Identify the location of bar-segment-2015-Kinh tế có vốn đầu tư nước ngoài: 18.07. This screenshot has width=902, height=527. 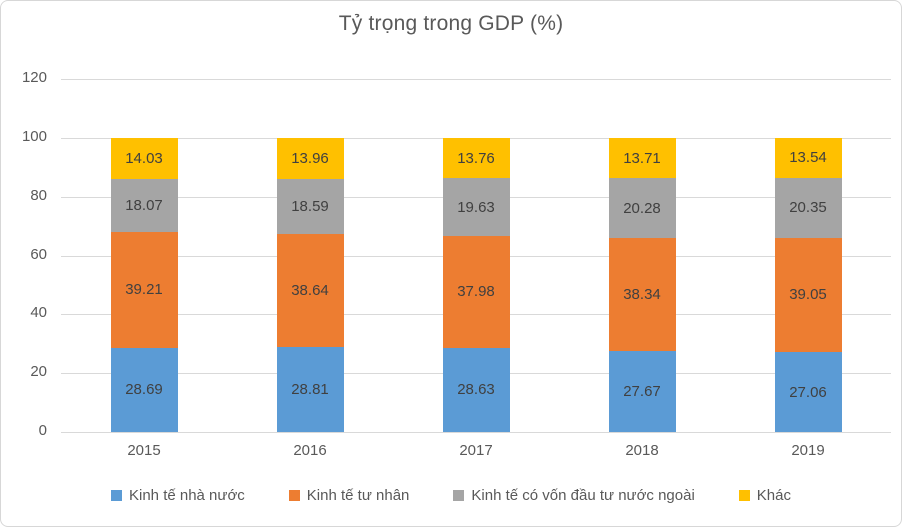
(144, 206).